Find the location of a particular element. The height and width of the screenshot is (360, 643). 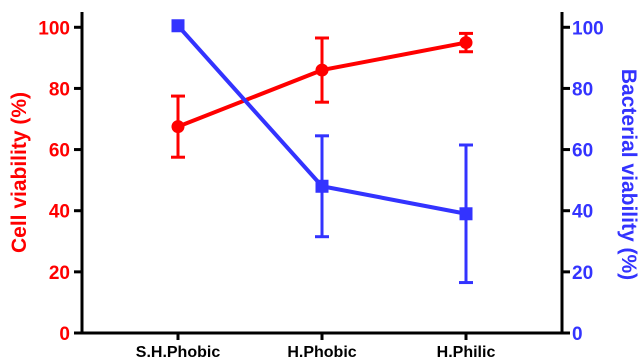

x-tick-labels: S.H.Phobic H.Phobic H.Philic is located at coordinates (316, 346).